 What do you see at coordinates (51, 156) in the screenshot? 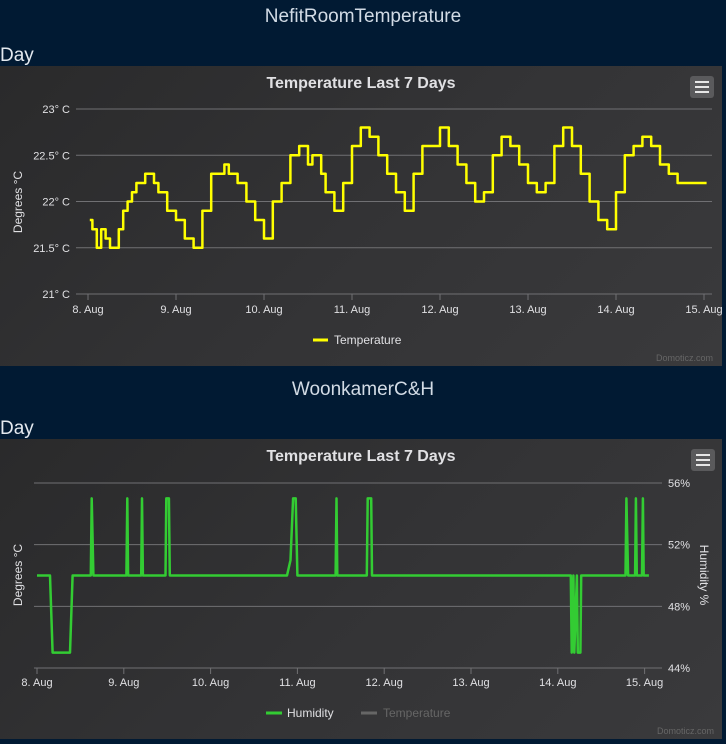
I see `y-tick-label: 22.5° C` at bounding box center [51, 156].